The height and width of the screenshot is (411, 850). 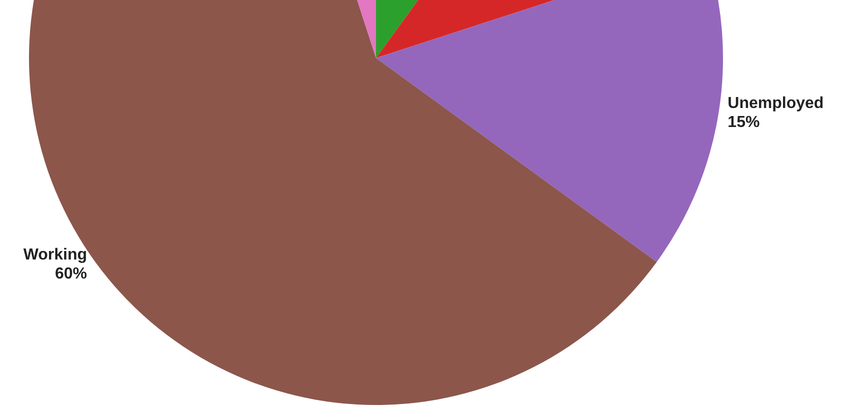 I want to click on slice-label: Unemployed, so click(x=776, y=103).